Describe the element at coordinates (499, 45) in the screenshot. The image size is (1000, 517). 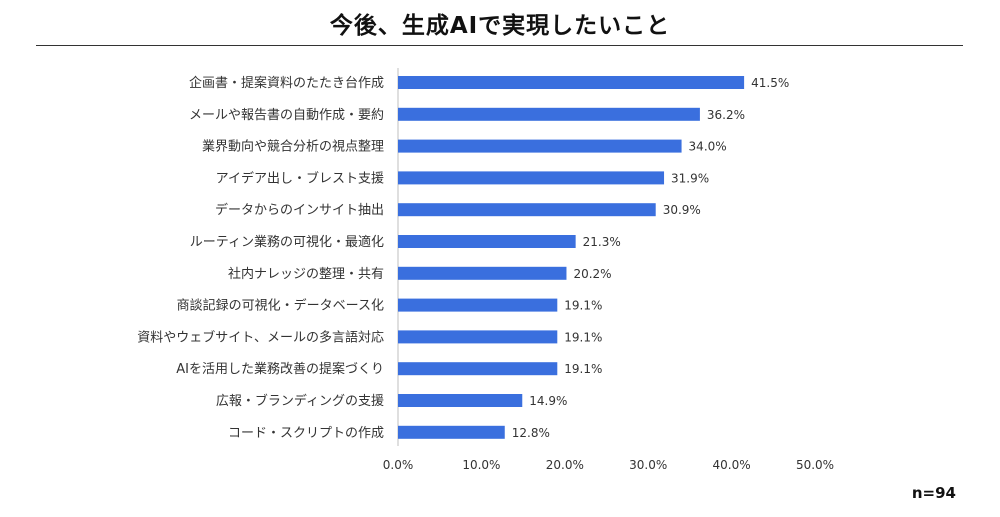
I see `title-divider` at that location.